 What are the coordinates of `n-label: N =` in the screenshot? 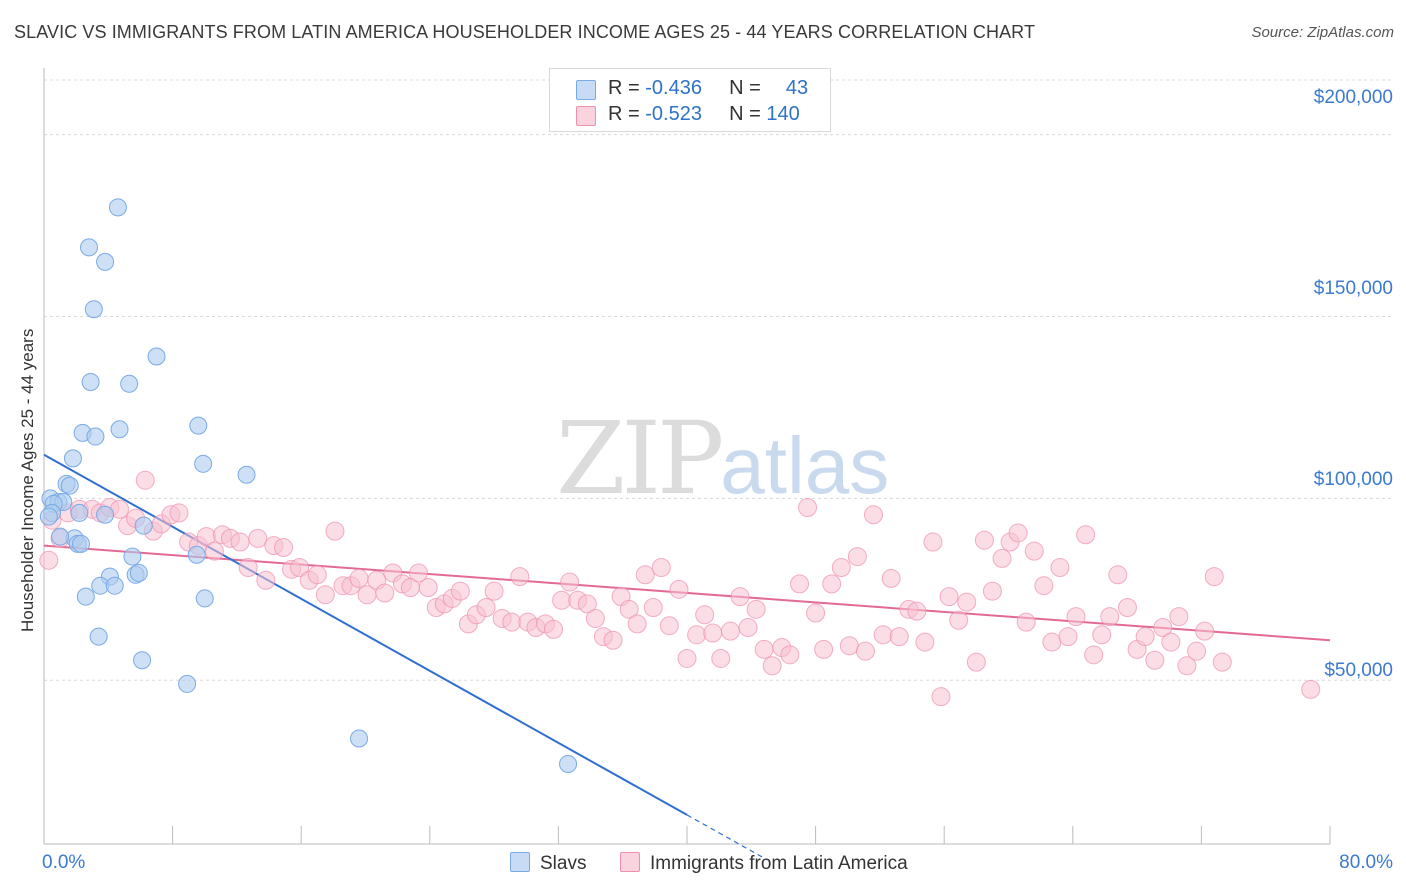 It's located at (745, 114).